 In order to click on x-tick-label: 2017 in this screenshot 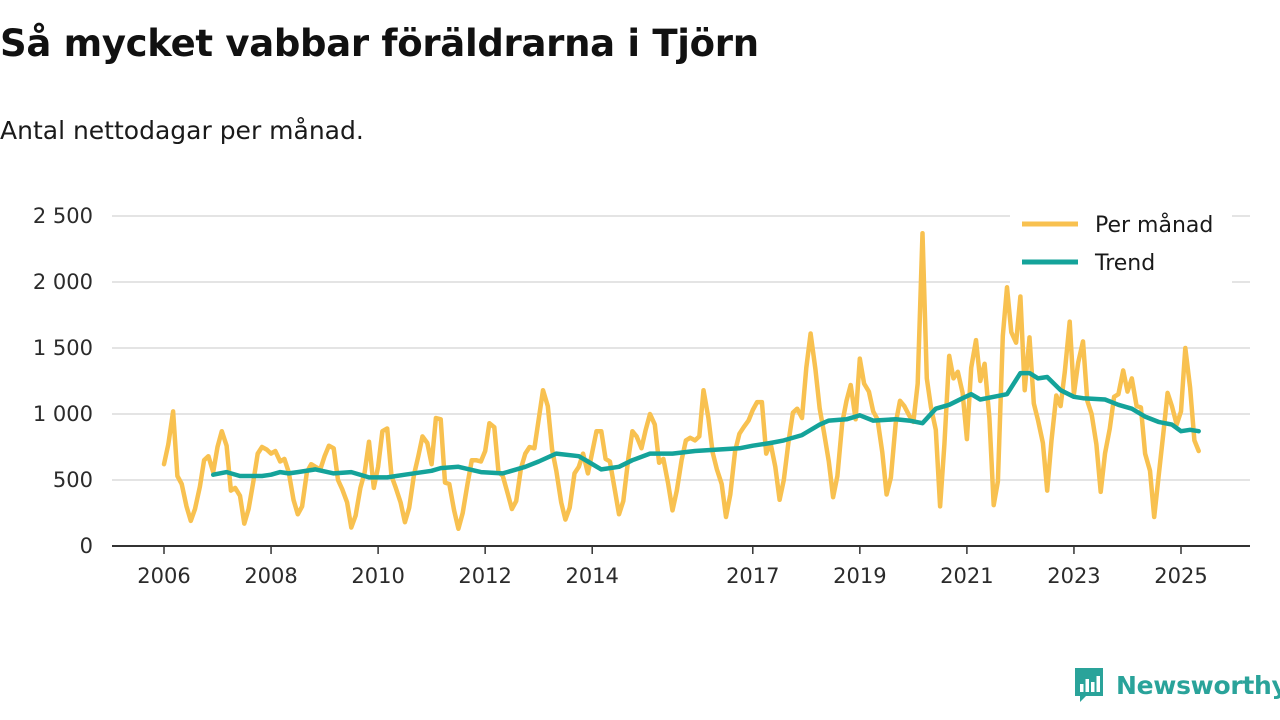, I will do `click(752, 576)`.